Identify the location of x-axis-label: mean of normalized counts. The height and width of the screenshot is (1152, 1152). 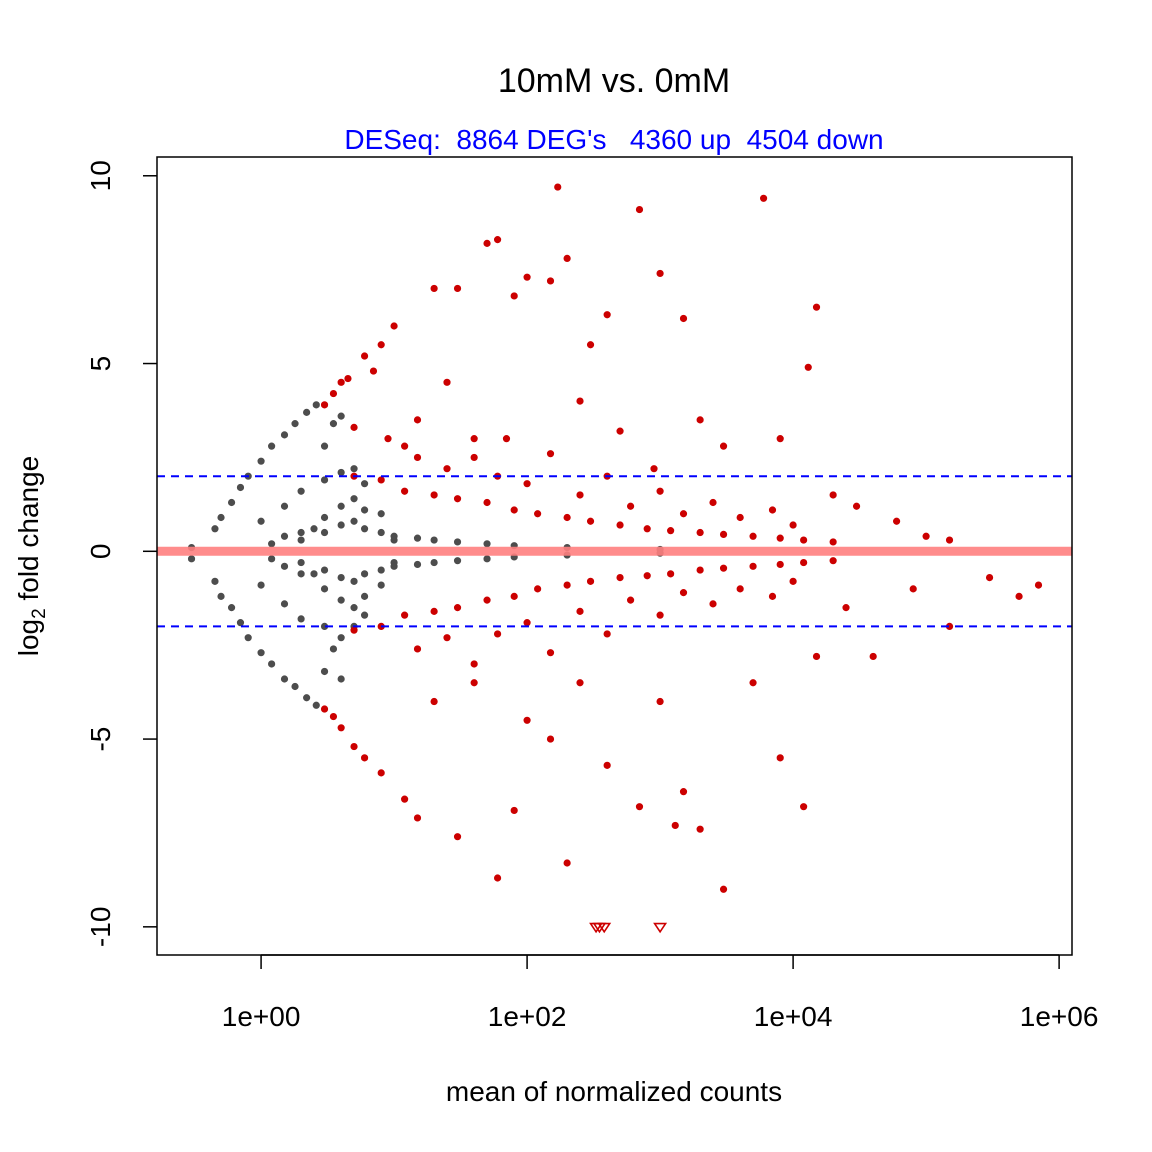
(614, 1091).